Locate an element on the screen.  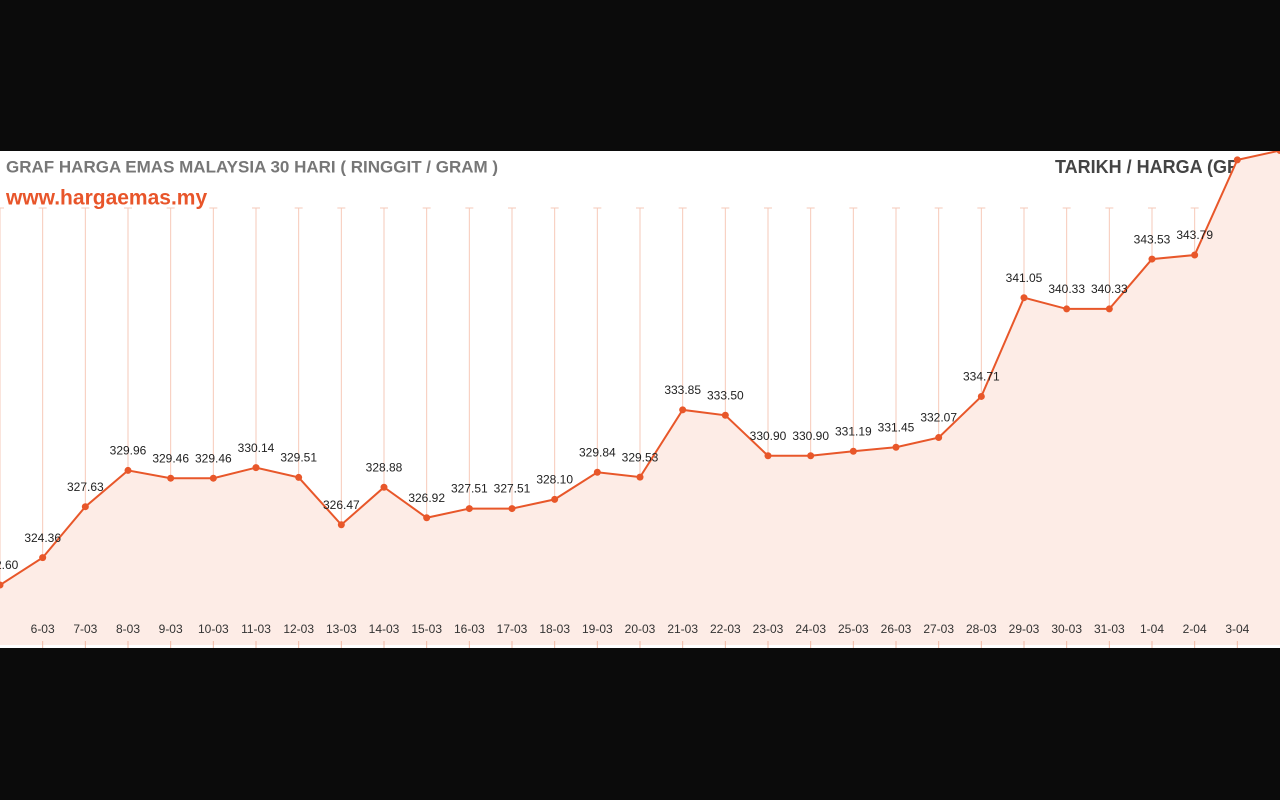
data-label: 329.53 is located at coordinates (640, 457).